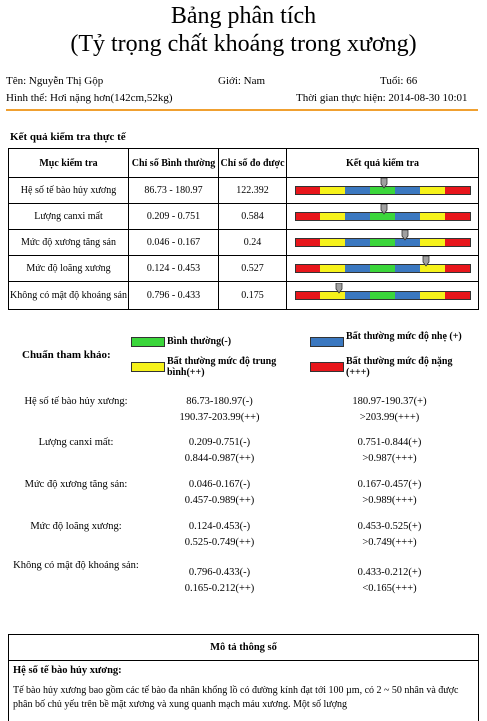 This screenshot has height=721, width=487. What do you see at coordinates (252, 163) in the screenshot?
I see `col-header-measured: Chỉ số đo được` at bounding box center [252, 163].